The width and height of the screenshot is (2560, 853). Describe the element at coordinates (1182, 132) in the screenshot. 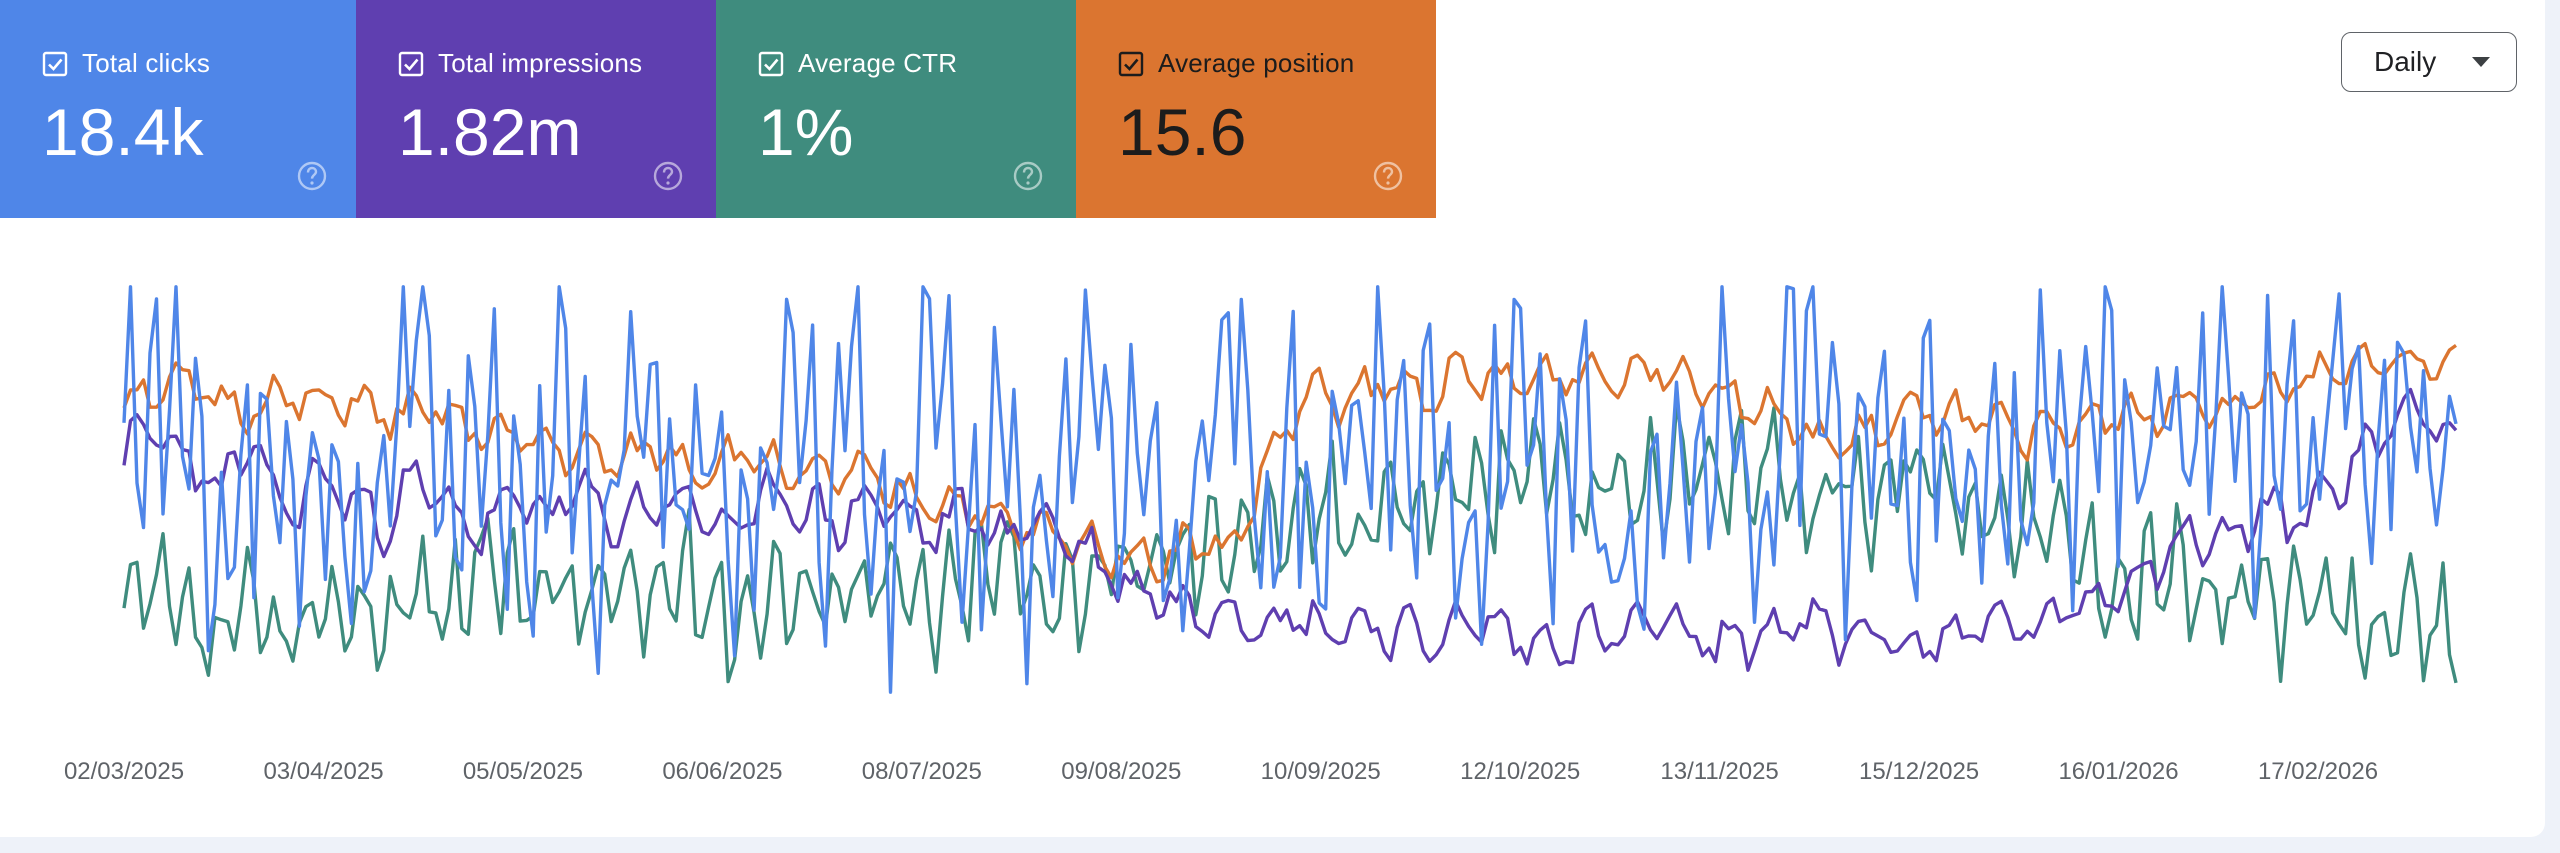

I see `metric-value: 15.6` at that location.